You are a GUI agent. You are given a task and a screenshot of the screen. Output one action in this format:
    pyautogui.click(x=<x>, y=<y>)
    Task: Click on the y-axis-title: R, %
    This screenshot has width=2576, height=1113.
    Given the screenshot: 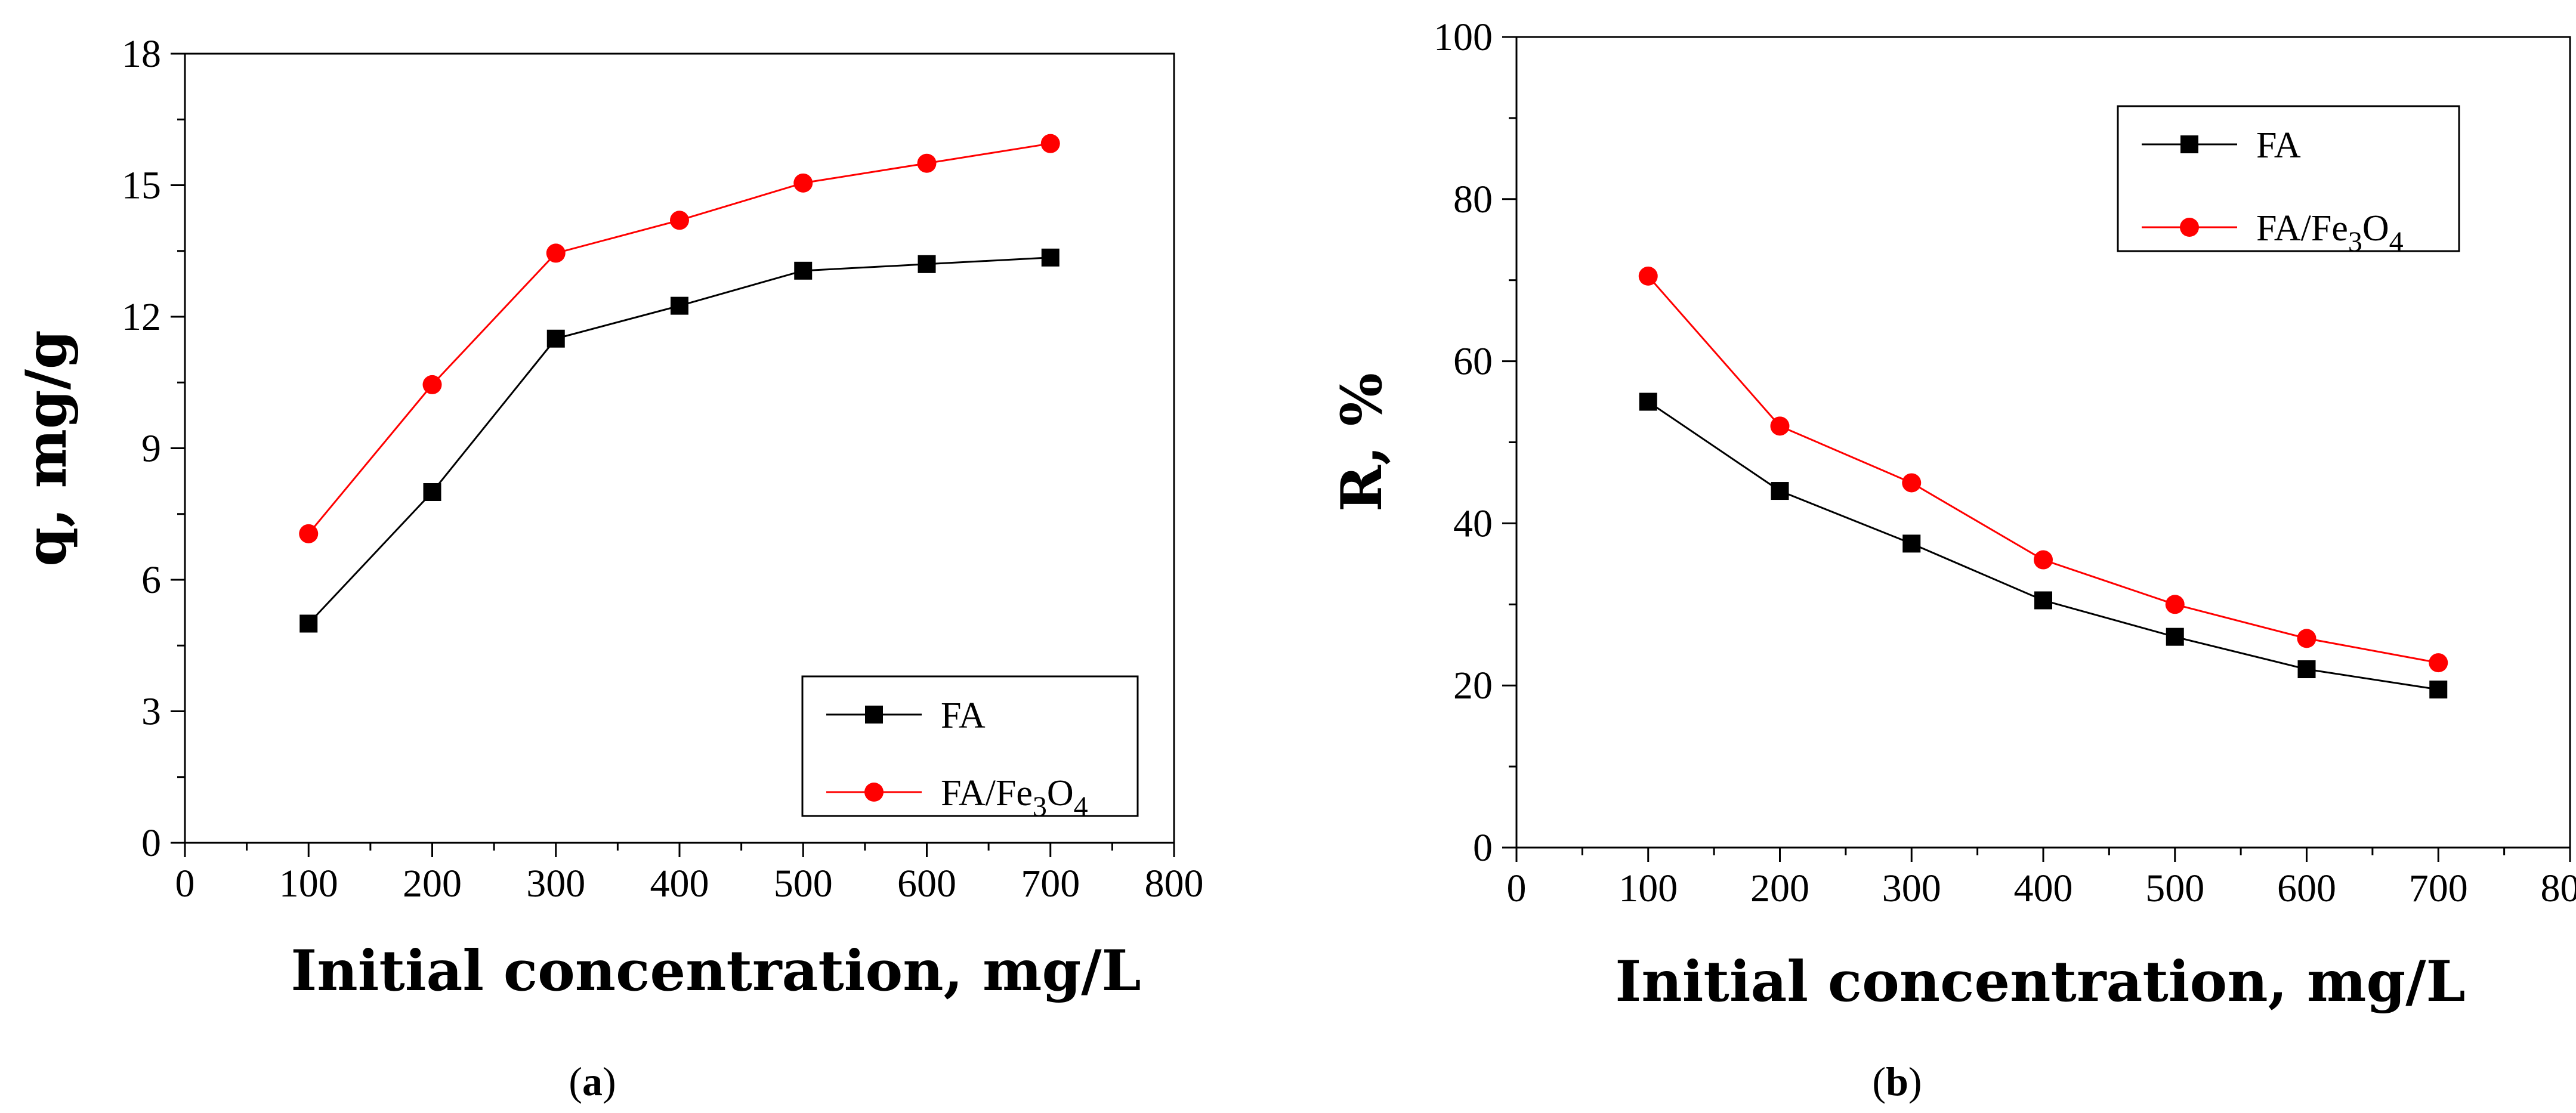 What is the action you would take?
    pyautogui.click(x=1362, y=442)
    